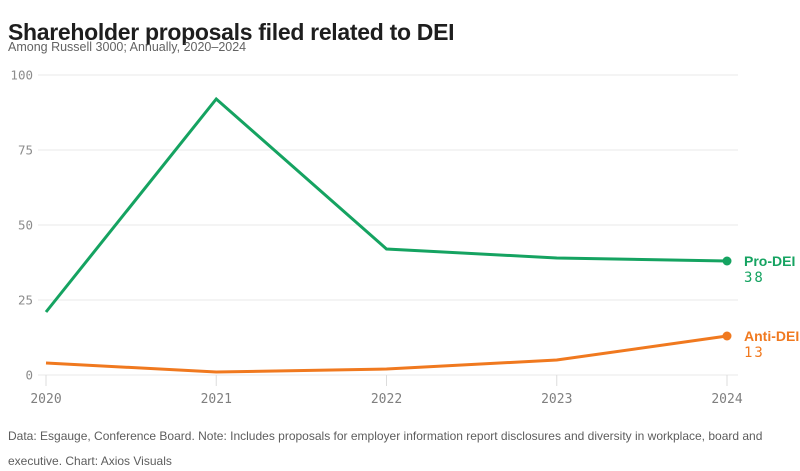 This screenshot has height=471, width=800. Describe the element at coordinates (754, 353) in the screenshot. I see `series-end-value-anti-dei: 13` at that location.